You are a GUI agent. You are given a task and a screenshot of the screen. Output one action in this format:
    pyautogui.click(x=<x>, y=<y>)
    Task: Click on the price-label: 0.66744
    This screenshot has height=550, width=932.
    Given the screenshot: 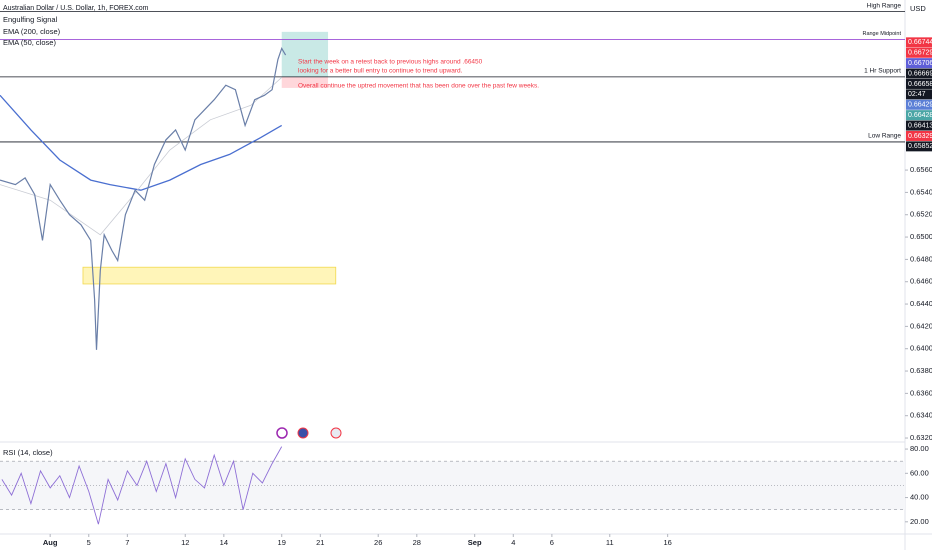 What is the action you would take?
    pyautogui.click(x=920, y=42)
    